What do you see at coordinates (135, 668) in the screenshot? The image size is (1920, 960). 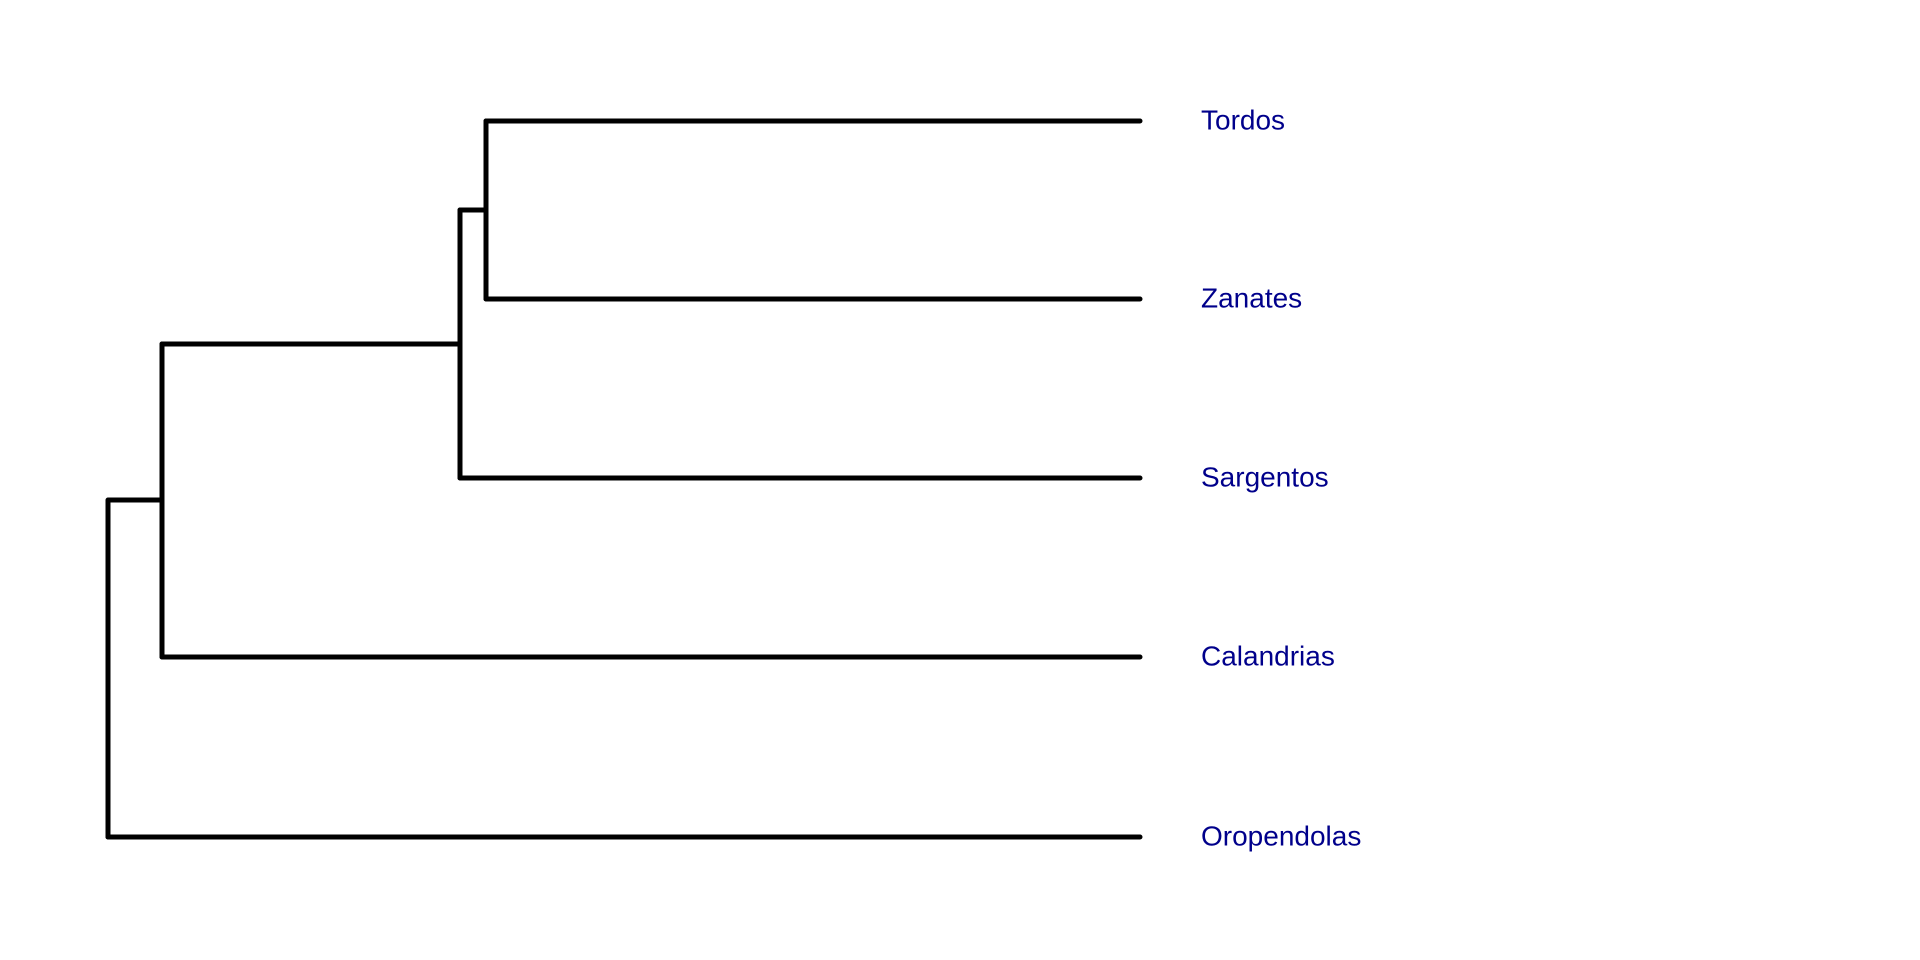 I see `root-branch` at bounding box center [135, 668].